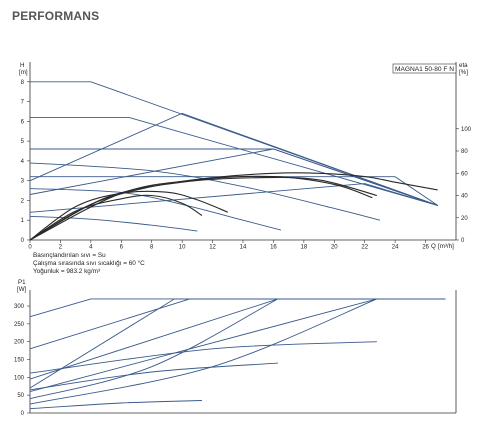 Image resolution: width=480 pixels, height=422 pixels. What do you see at coordinates (61, 248) in the screenshot?
I see `x-tick-label: 2` at bounding box center [61, 248].